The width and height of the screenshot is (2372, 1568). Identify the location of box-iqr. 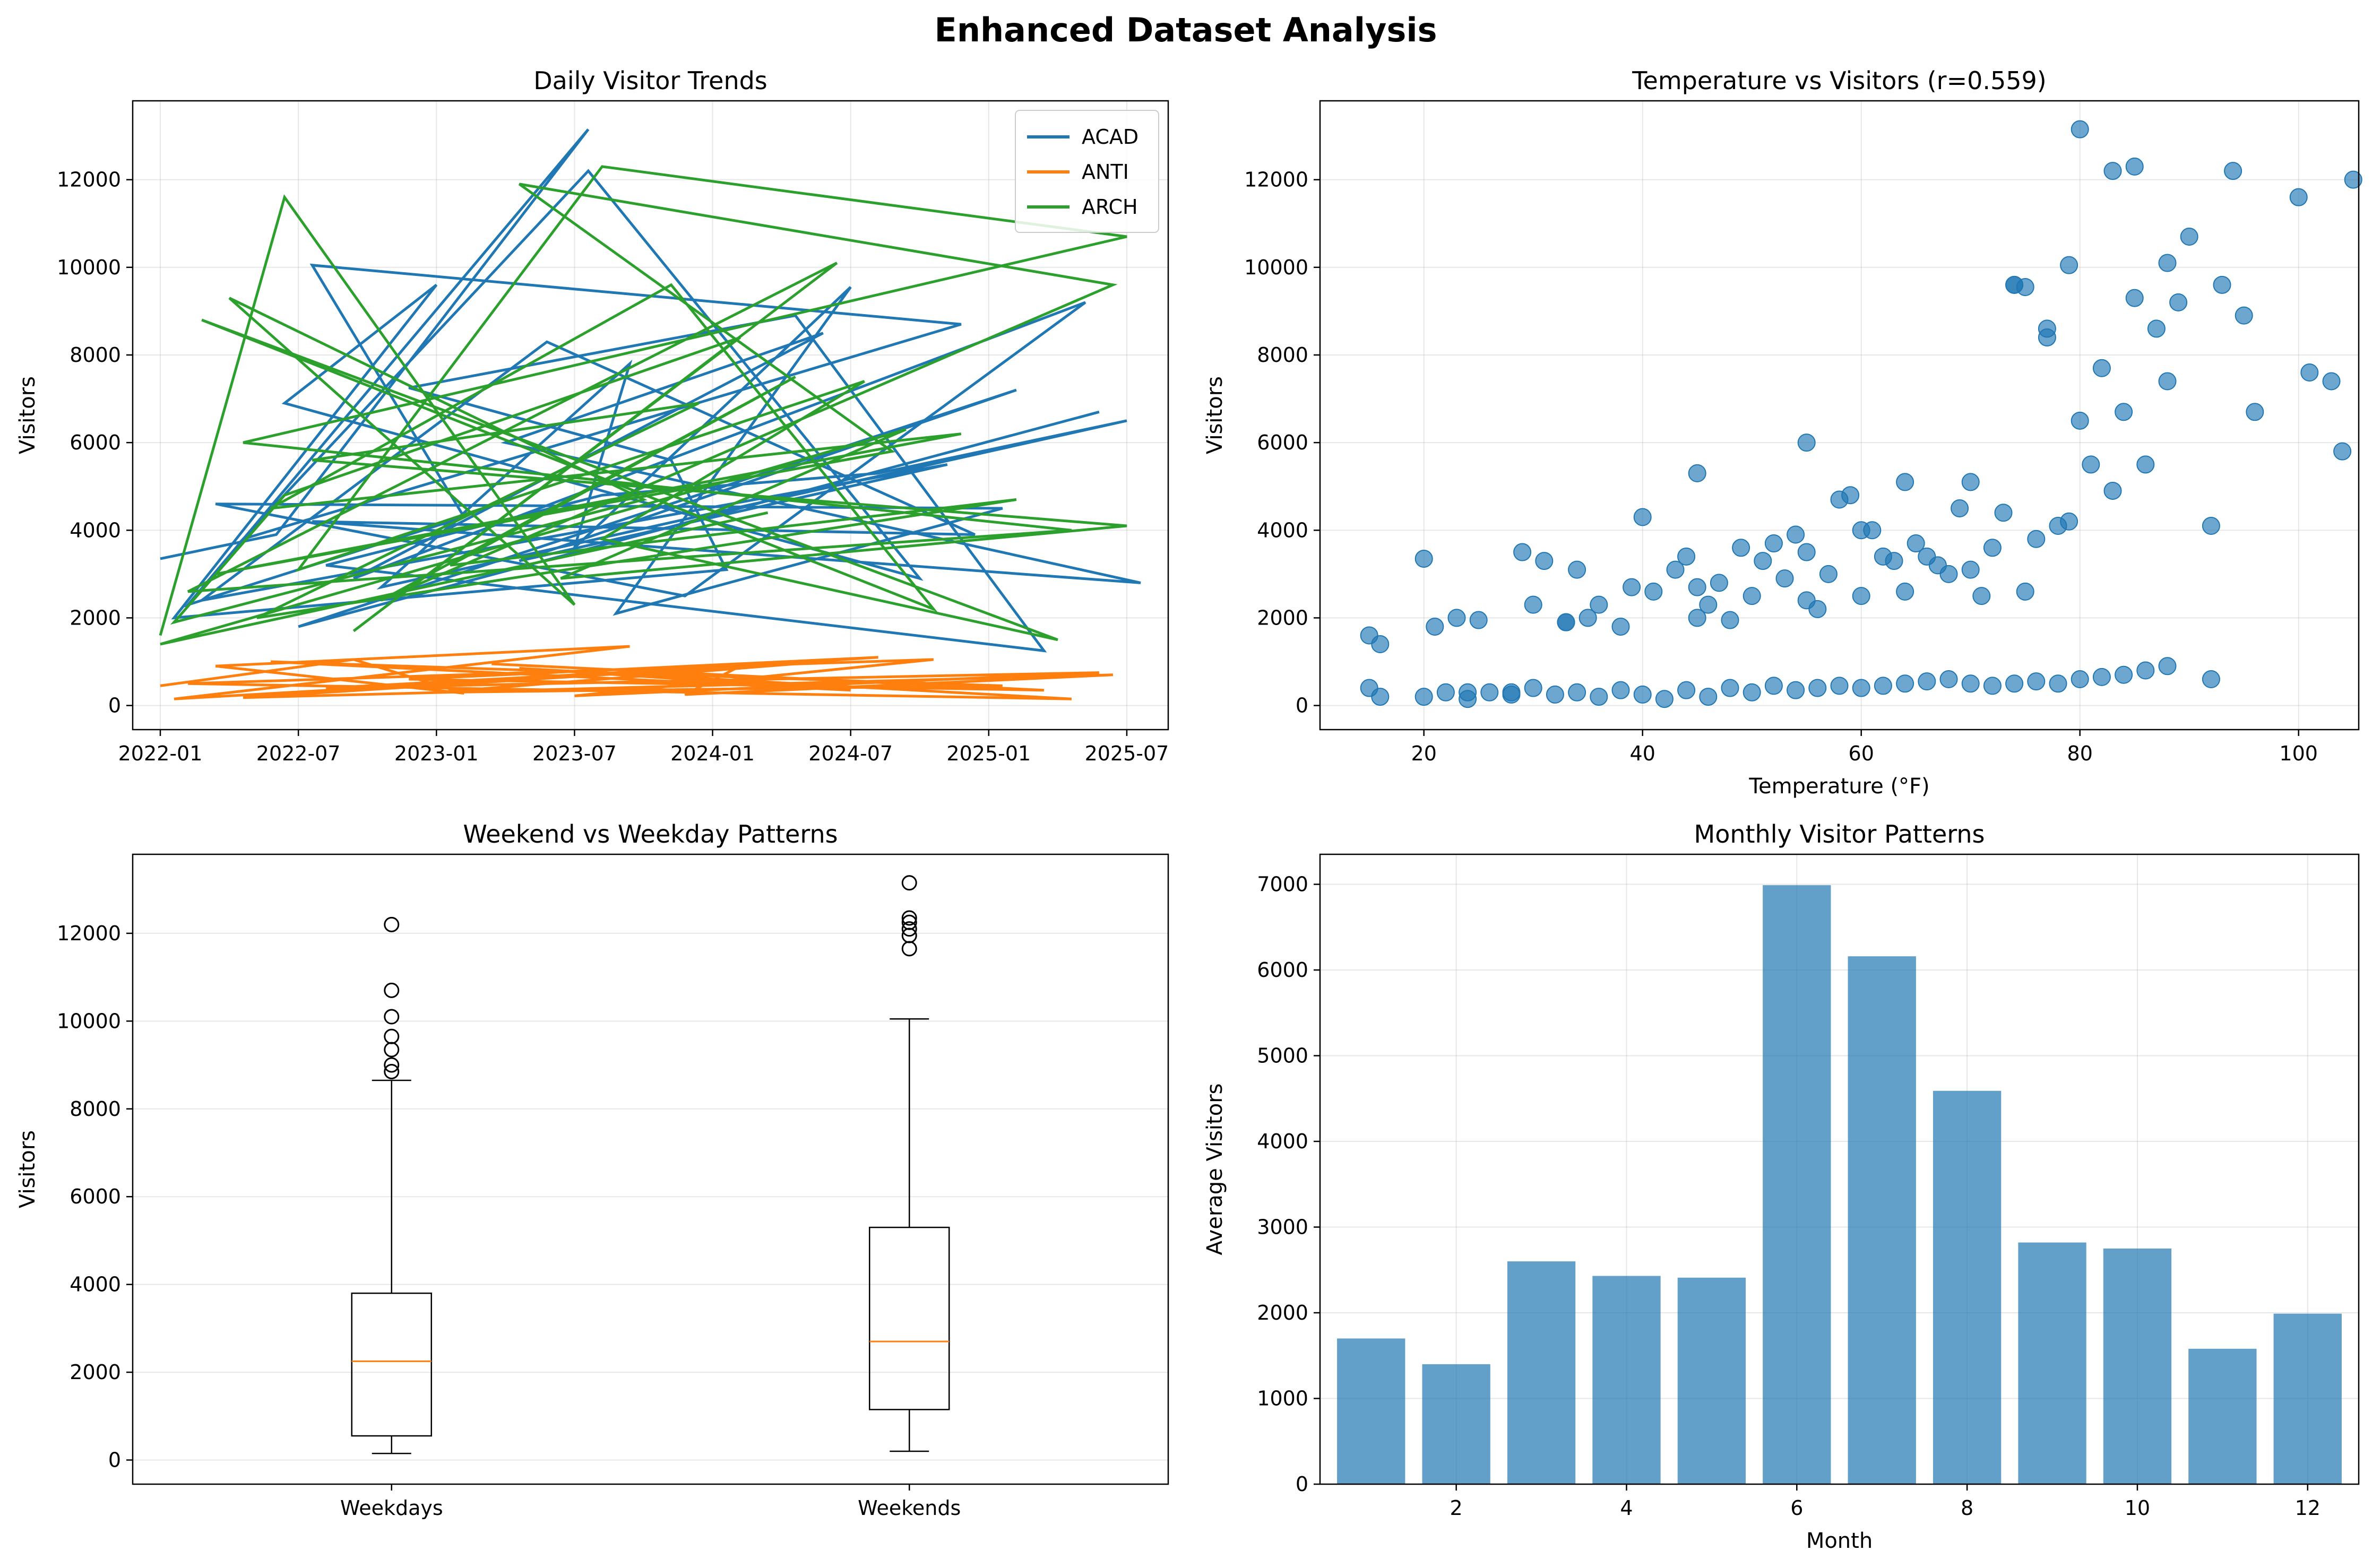
(909, 1318).